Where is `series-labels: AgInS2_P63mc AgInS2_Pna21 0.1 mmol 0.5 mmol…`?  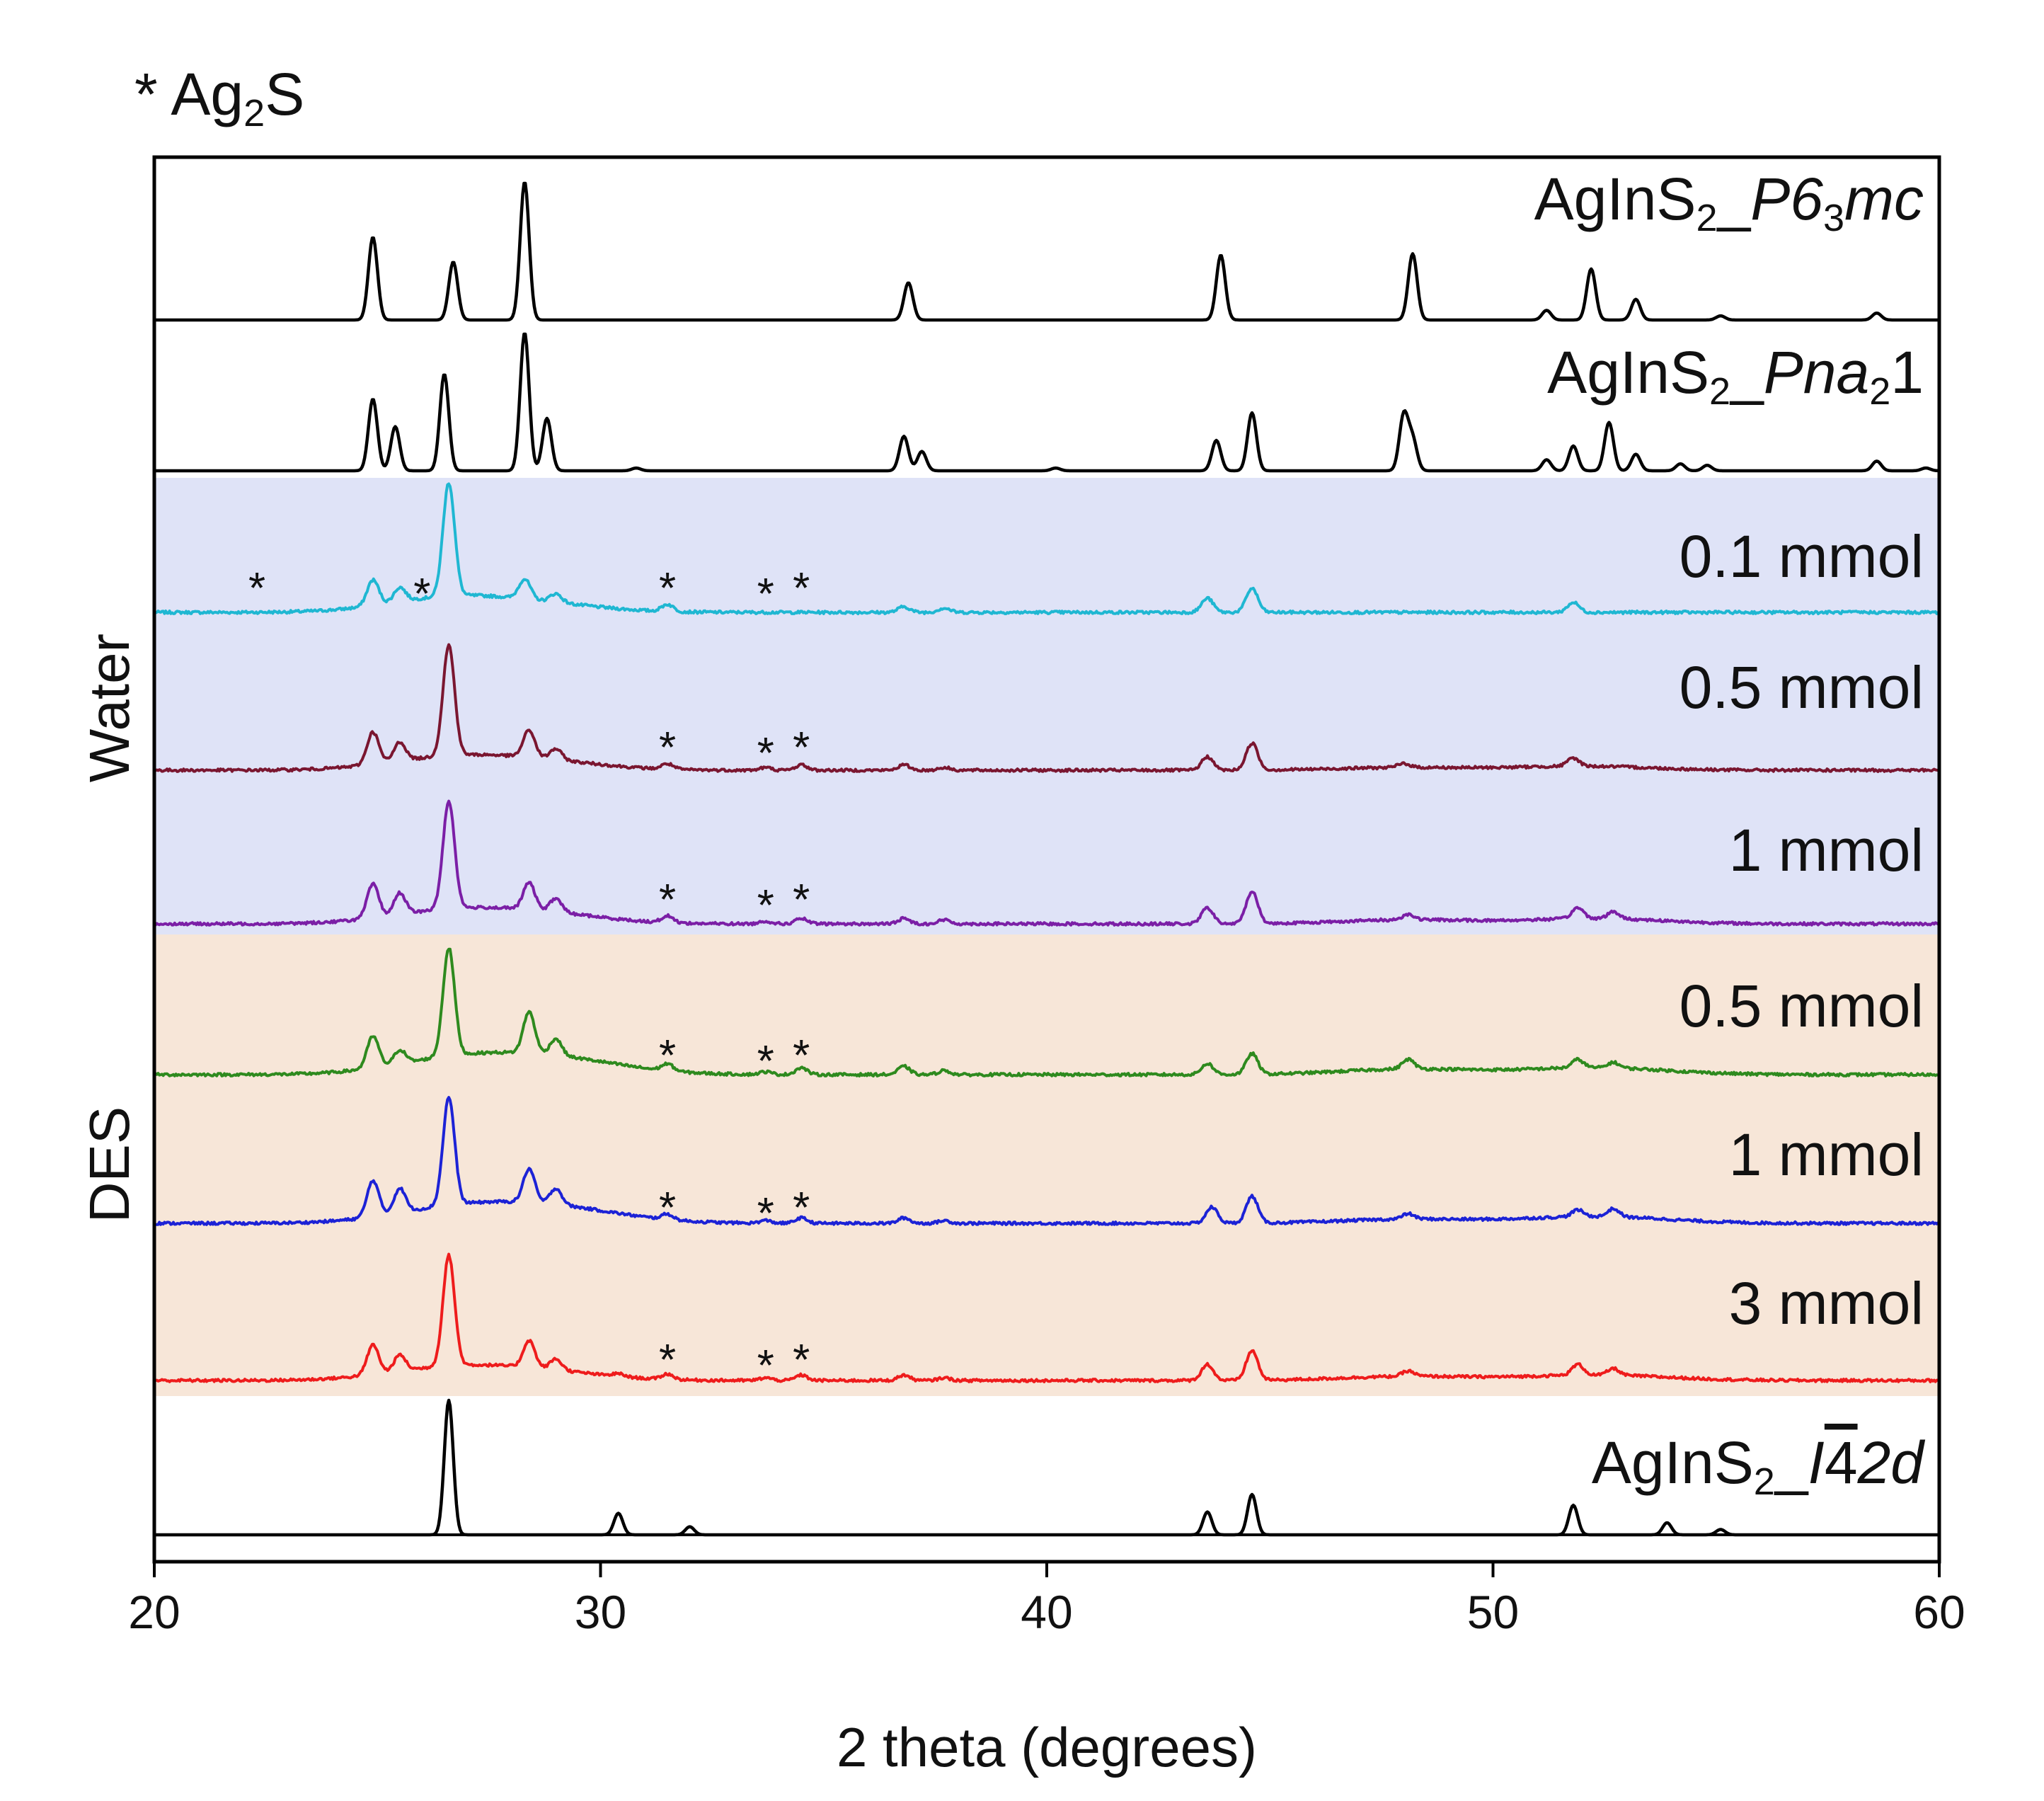
series-labels: AgInS2_P63mc AgInS2_Pna21 0.1 mmol 0.5 mmol… is located at coordinates (1730, 835).